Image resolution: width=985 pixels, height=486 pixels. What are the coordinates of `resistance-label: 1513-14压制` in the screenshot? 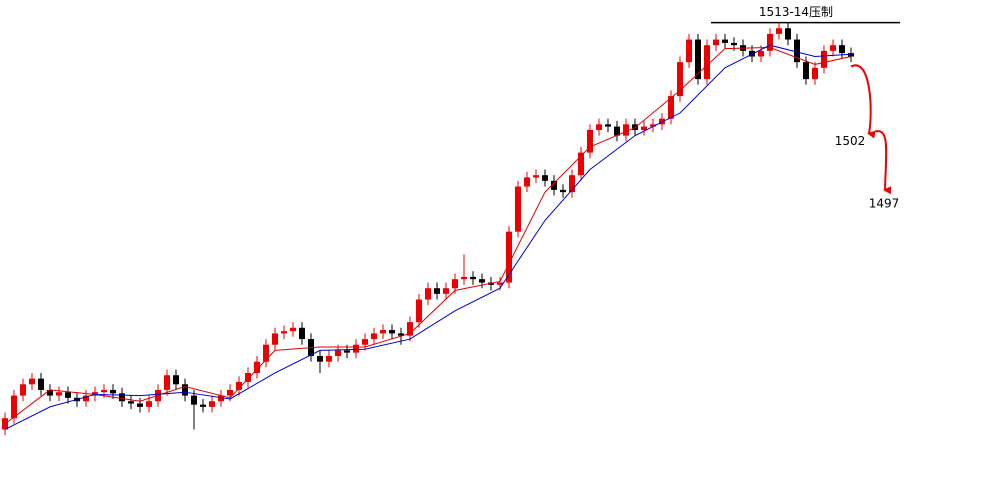 It's located at (796, 12).